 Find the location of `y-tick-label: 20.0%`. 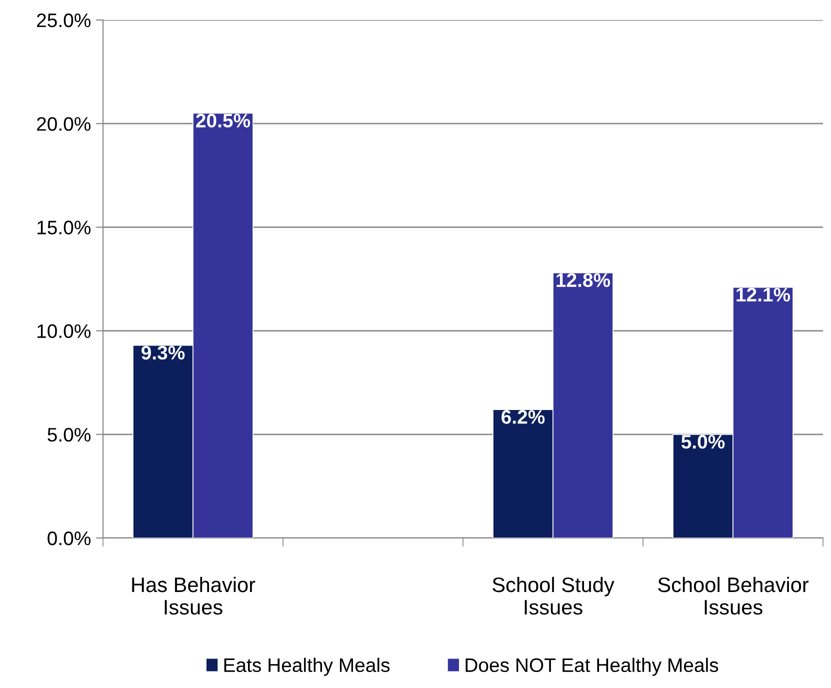

y-tick-label: 20.0% is located at coordinates (64, 124).